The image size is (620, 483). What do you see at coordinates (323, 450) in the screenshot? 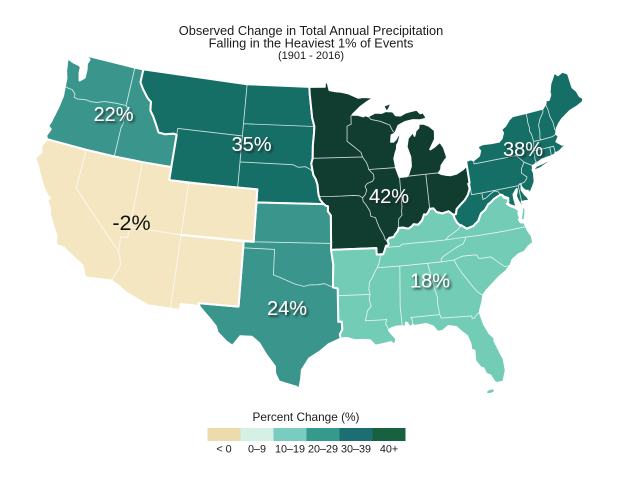
I see `svg-text: 20–29` at bounding box center [323, 450].